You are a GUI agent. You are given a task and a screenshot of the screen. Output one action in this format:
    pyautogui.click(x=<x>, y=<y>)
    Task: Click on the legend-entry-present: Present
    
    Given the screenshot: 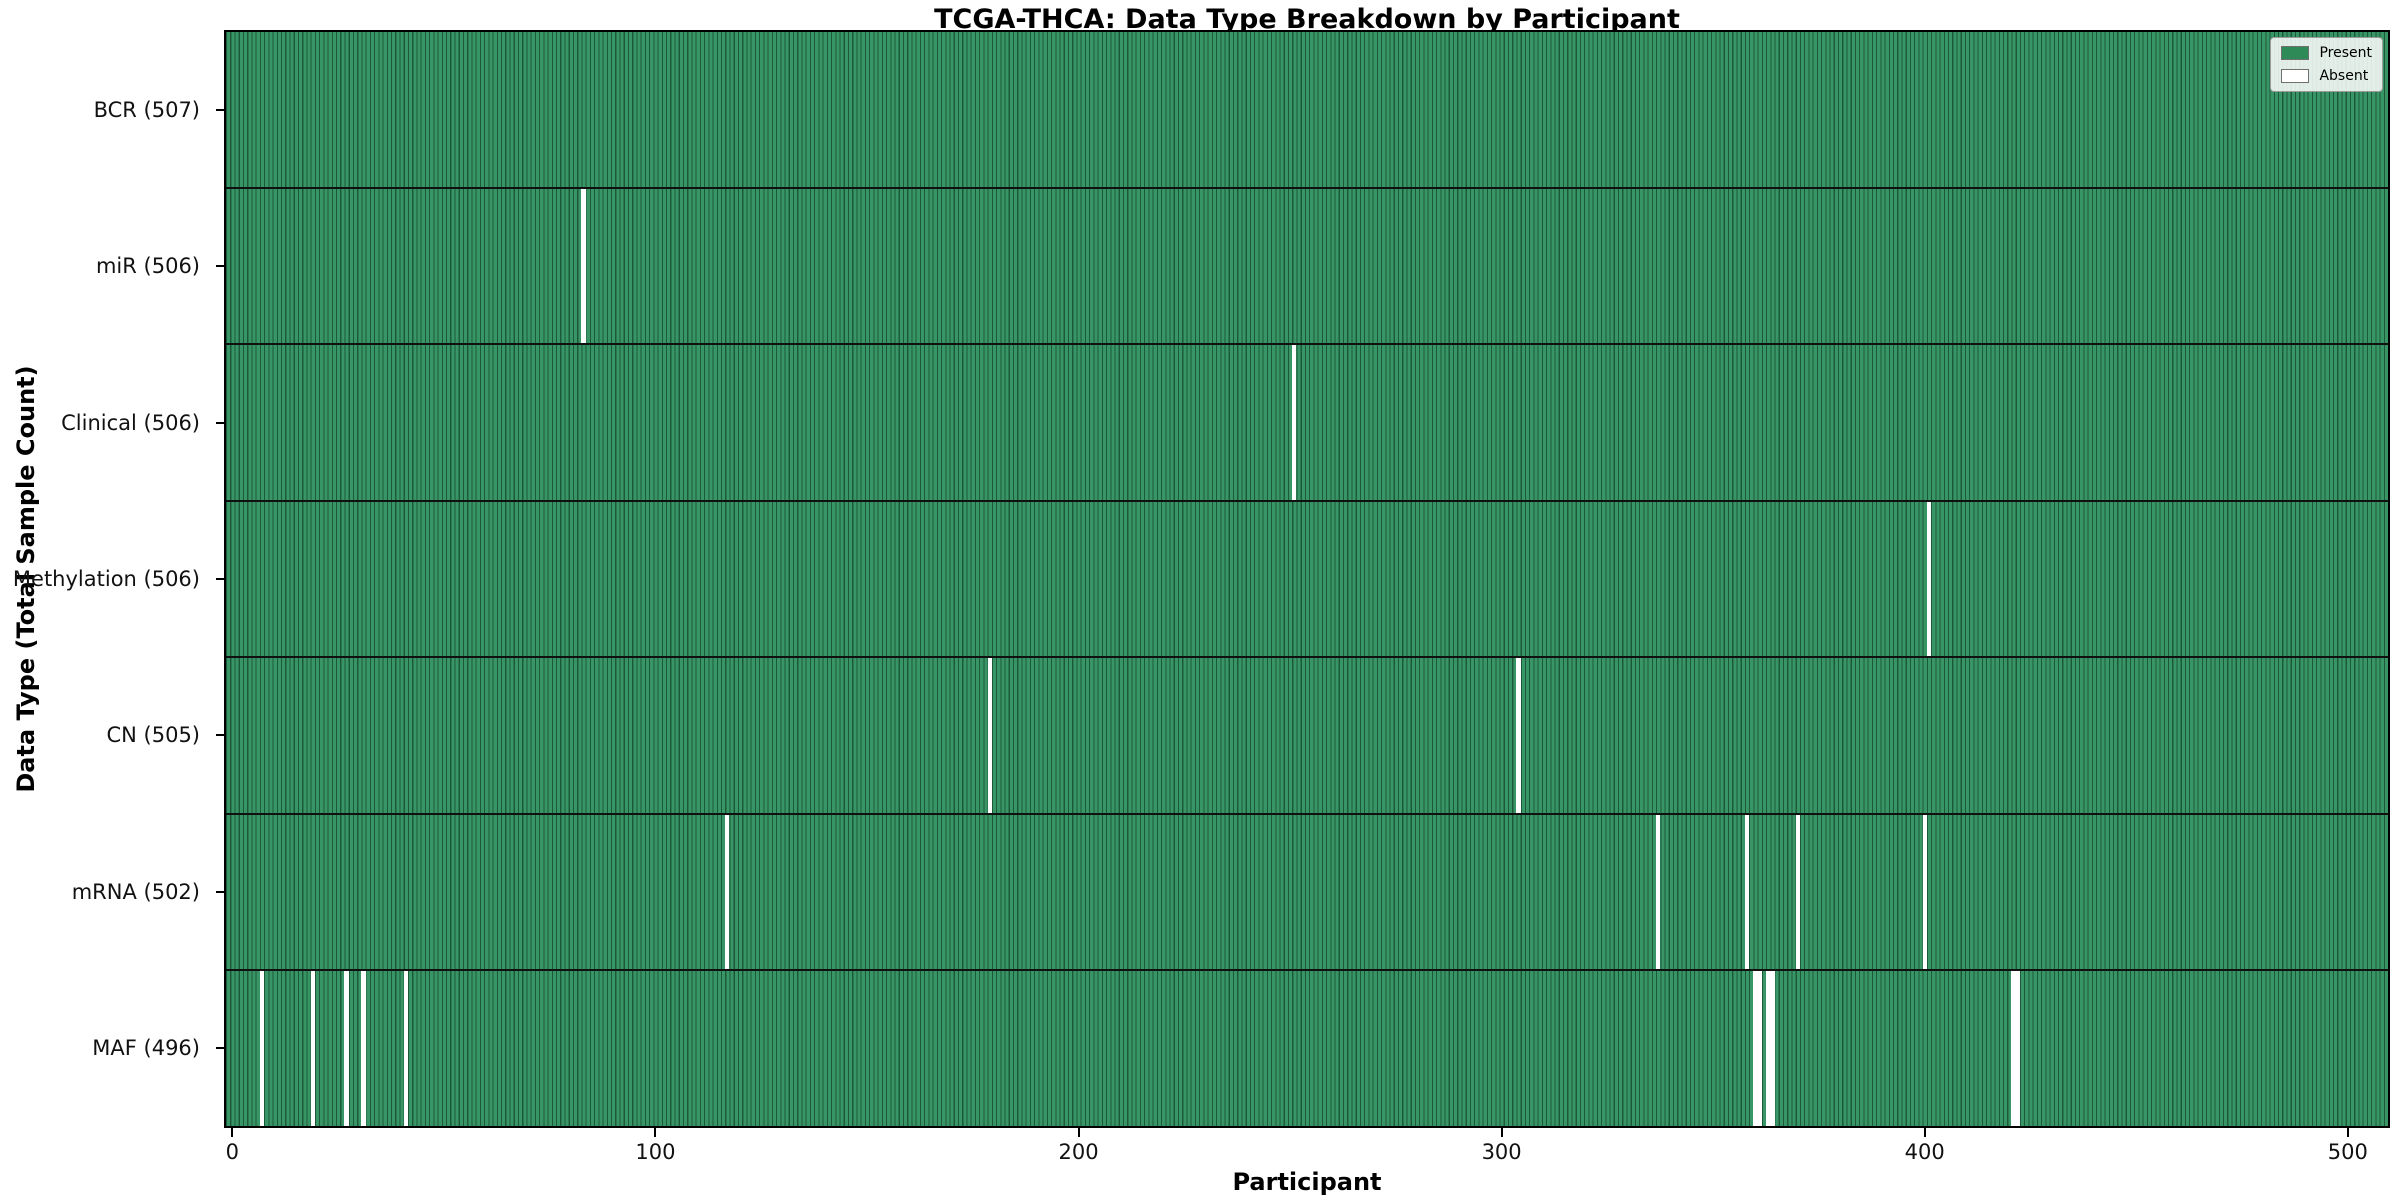 What is the action you would take?
    pyautogui.click(x=2326, y=53)
    